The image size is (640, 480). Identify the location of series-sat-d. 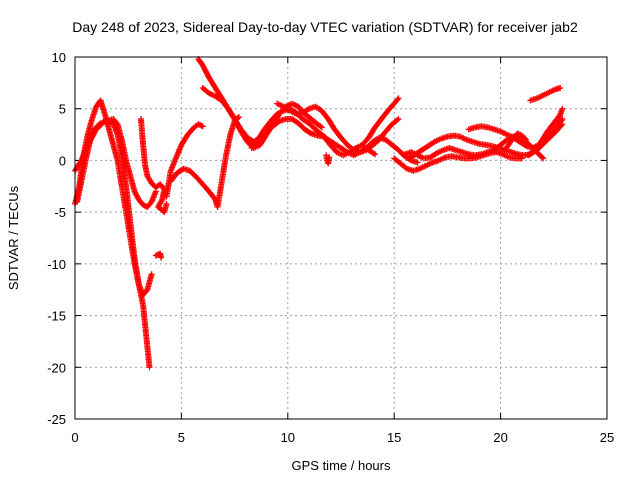
(153, 166).